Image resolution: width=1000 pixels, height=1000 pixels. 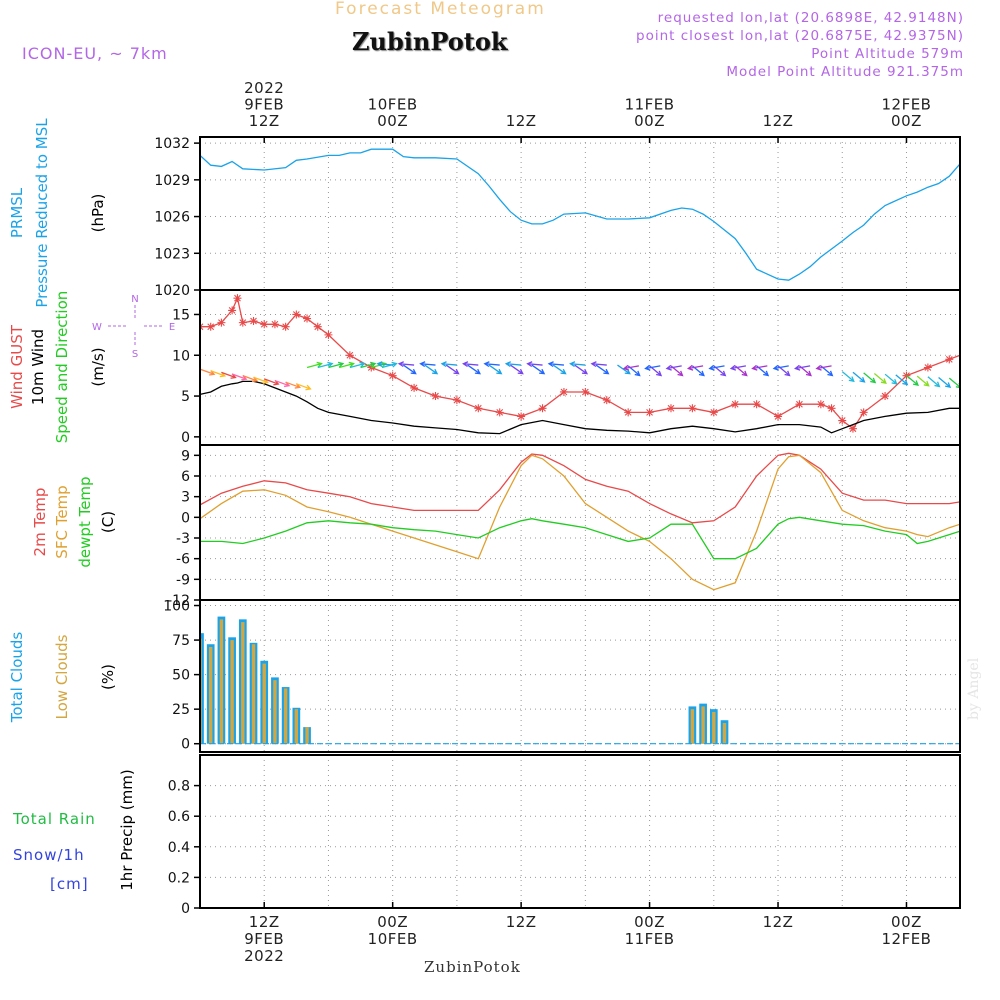 What do you see at coordinates (108, 522) in the screenshot?
I see `temp-unit-label: (C)` at bounding box center [108, 522].